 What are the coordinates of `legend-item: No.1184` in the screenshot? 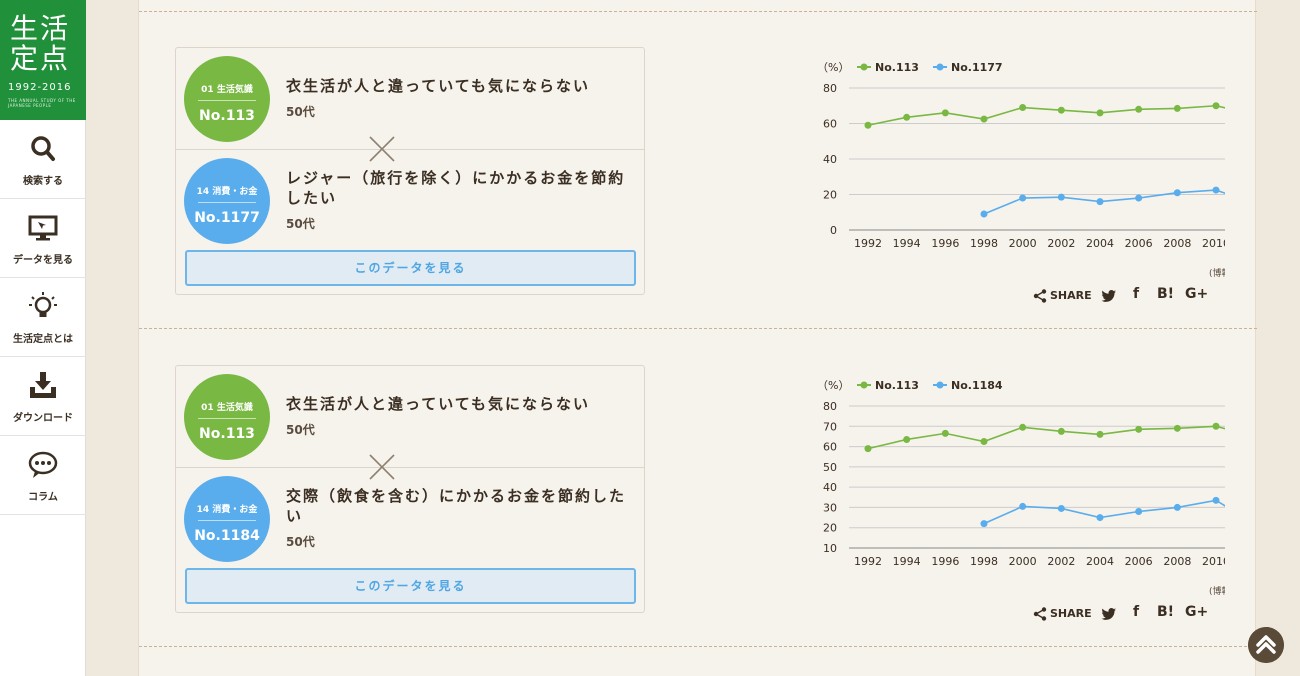 It's located at (968, 385).